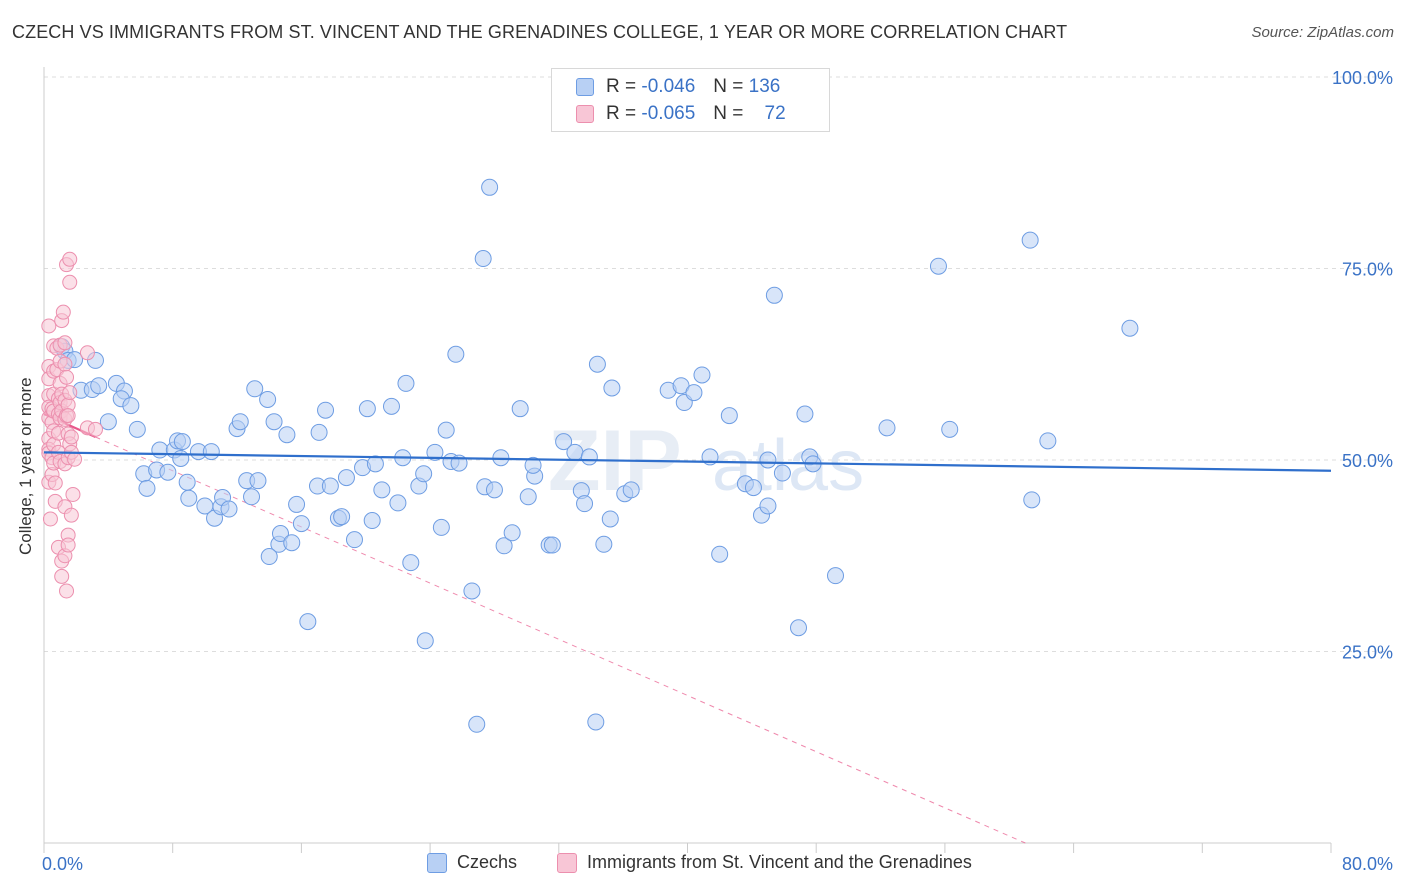  Describe the element at coordinates (585, 114) in the screenshot. I see `immigrants-swatch` at that location.